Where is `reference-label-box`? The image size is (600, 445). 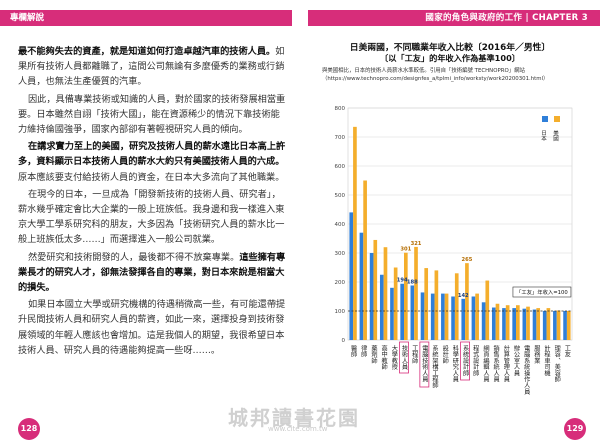
reference-label-box is located at coordinates (542, 292).